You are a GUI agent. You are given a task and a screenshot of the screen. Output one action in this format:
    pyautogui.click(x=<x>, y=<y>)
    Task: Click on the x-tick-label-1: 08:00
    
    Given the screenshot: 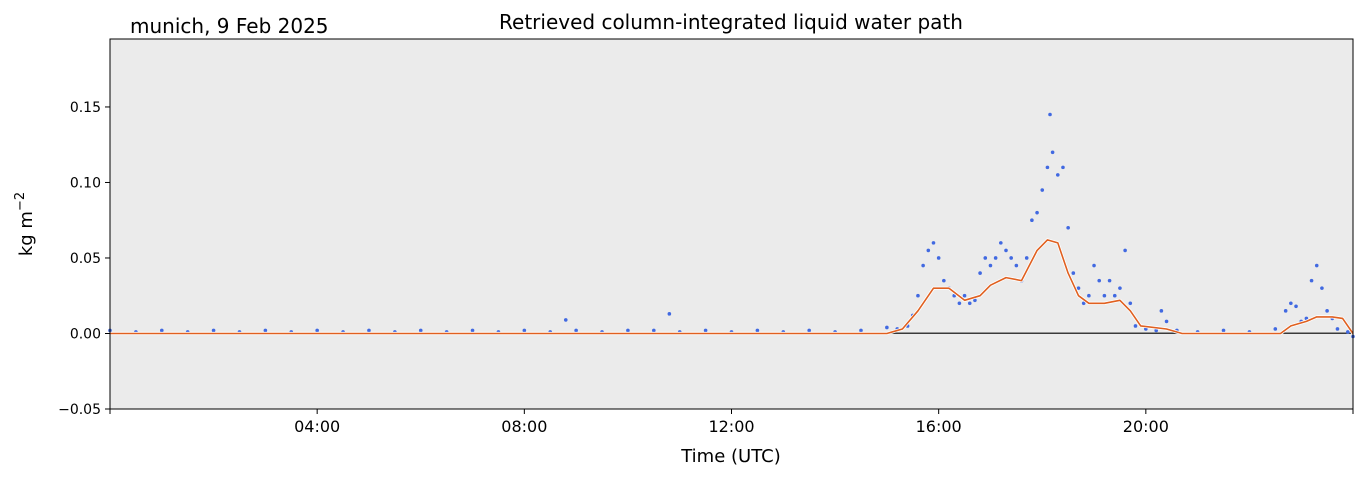 What is the action you would take?
    pyautogui.click(x=524, y=426)
    